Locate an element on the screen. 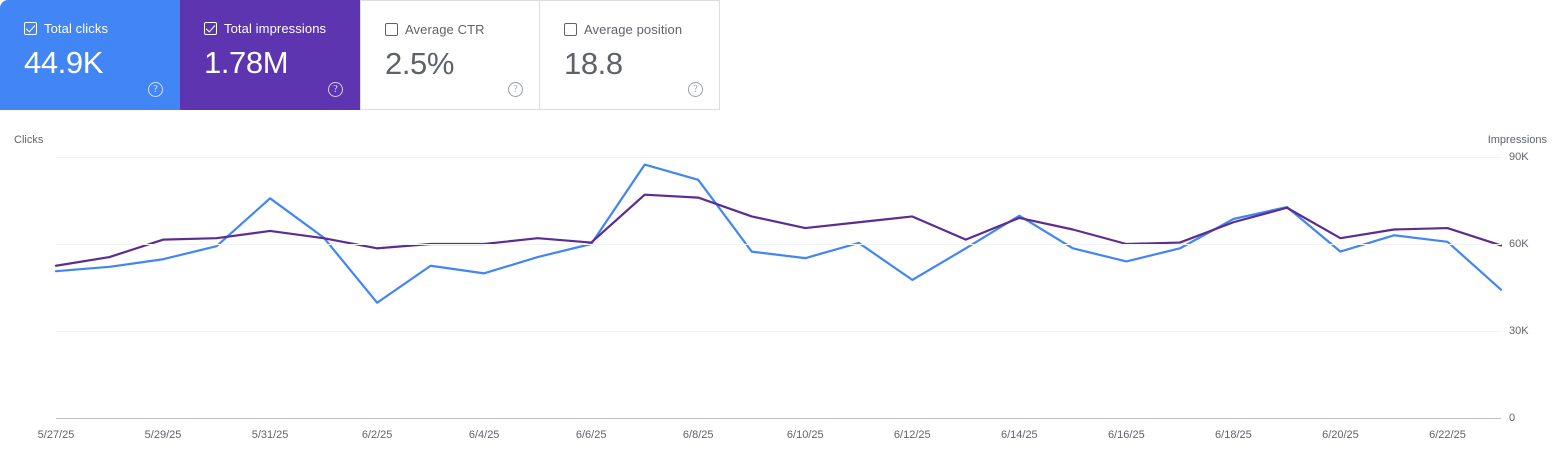 The image size is (1557, 471). metric-value: 2.5% is located at coordinates (420, 63).